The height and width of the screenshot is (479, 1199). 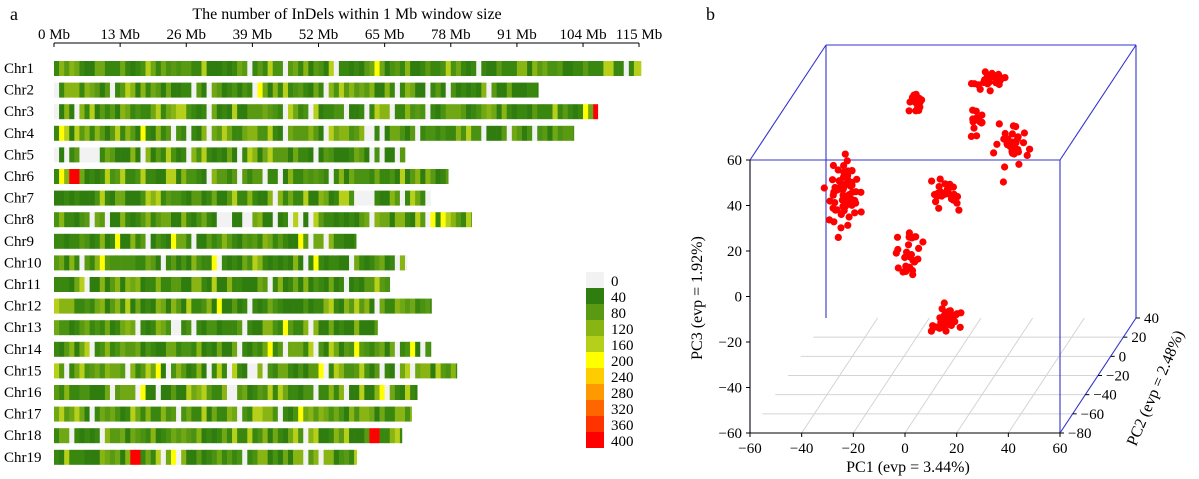 What do you see at coordinates (615, 282) in the screenshot?
I see `legend-label: 0` at bounding box center [615, 282].